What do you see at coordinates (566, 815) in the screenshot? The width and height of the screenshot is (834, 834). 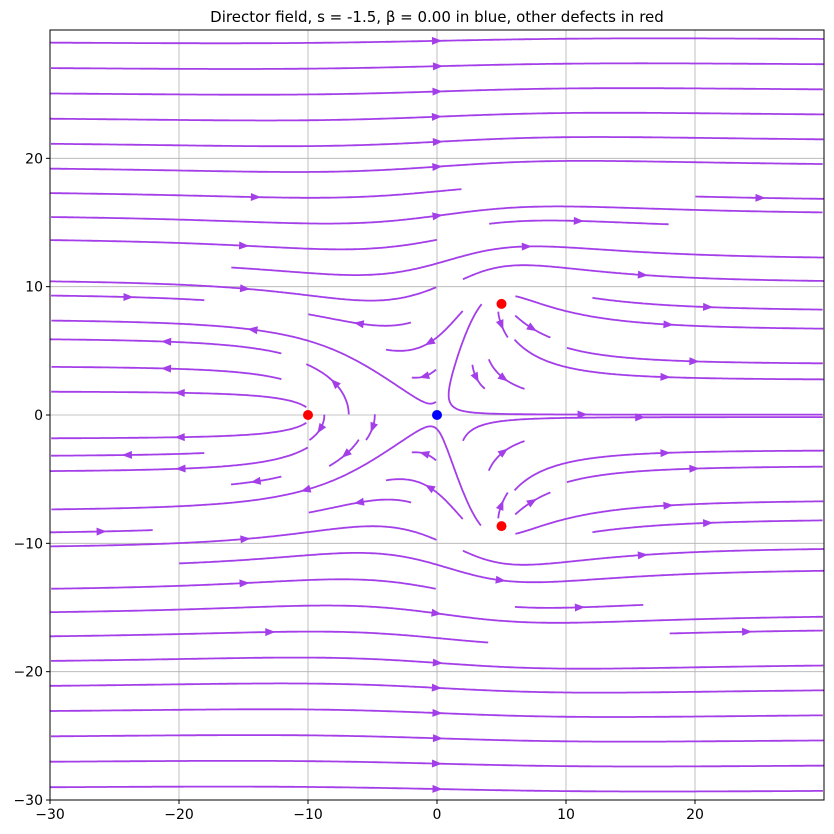 I see `x-tick-label: 10` at bounding box center [566, 815].